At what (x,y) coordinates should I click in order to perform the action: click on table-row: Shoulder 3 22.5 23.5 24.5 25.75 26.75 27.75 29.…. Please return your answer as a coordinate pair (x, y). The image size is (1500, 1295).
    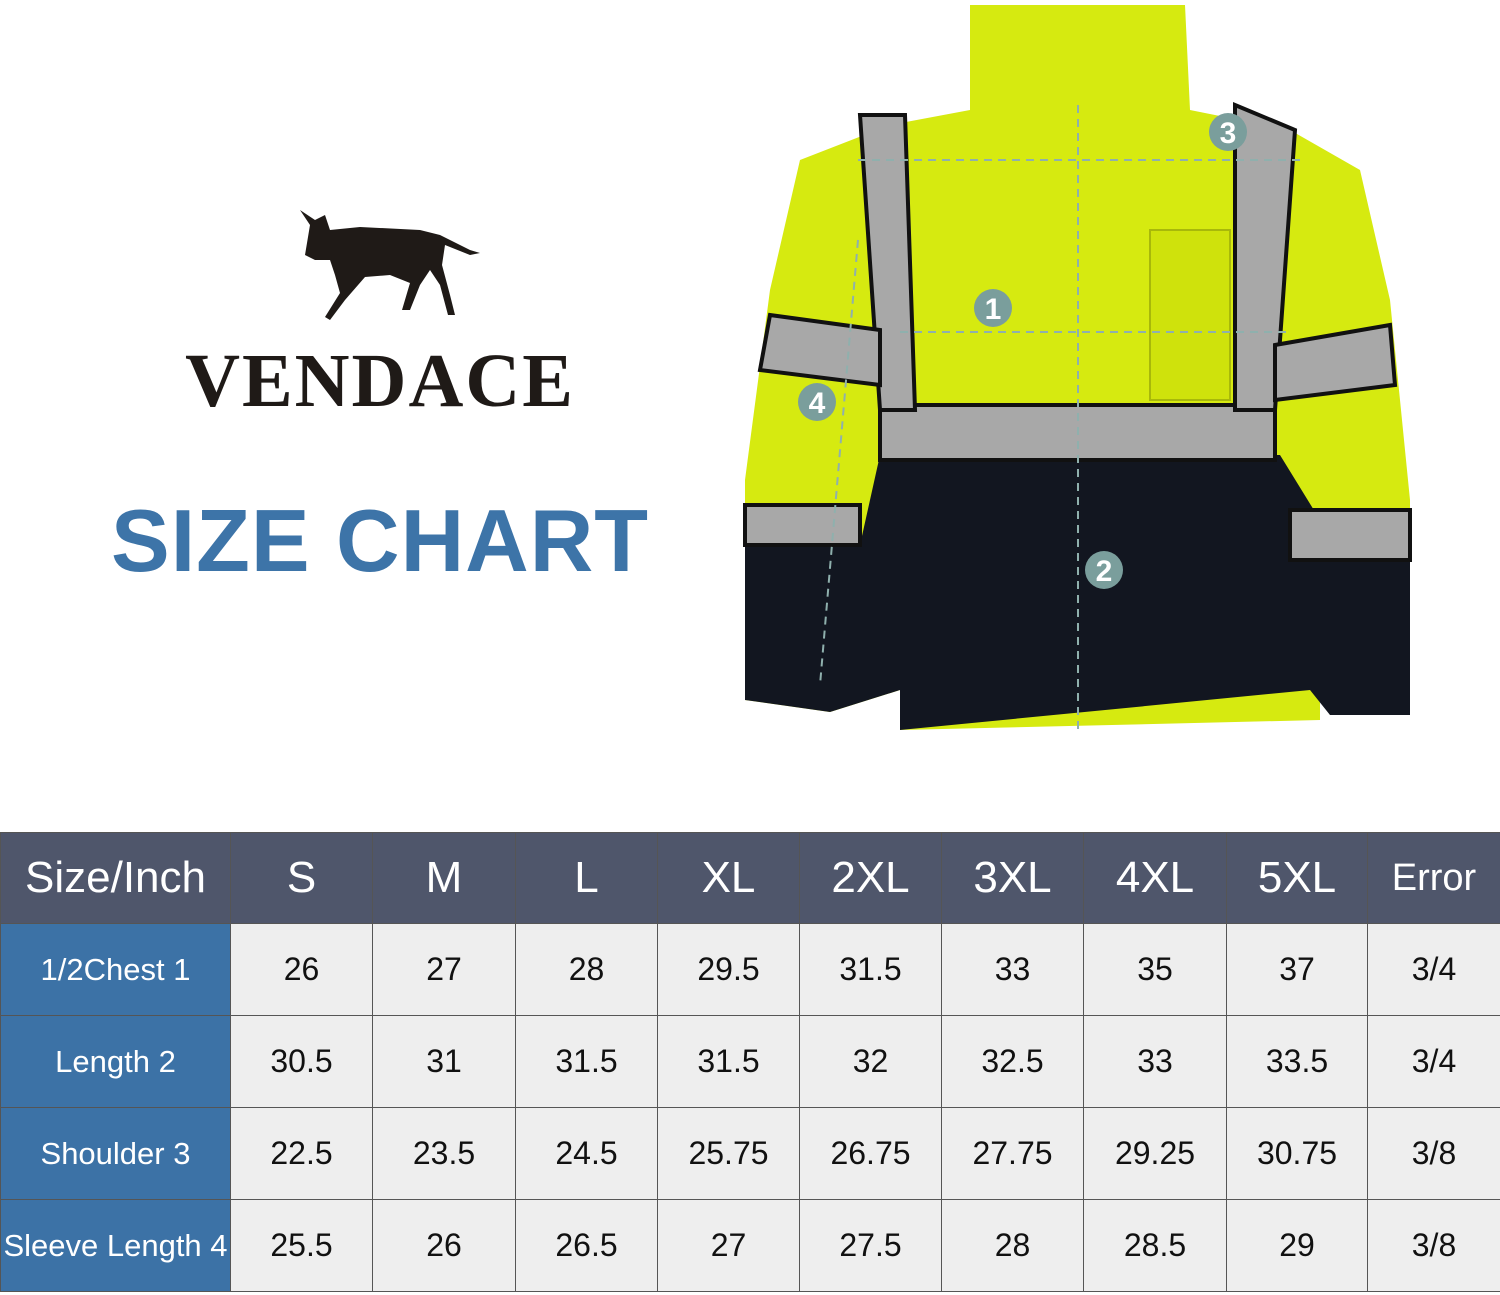
    Looking at the image, I should click on (750, 1153).